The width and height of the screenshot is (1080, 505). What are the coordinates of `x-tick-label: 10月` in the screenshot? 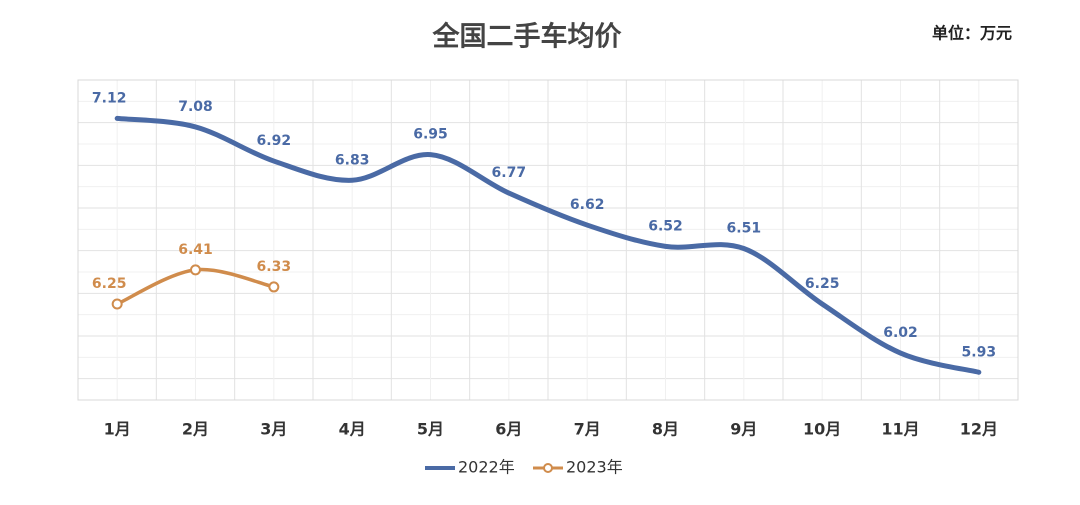 It's located at (822, 429).